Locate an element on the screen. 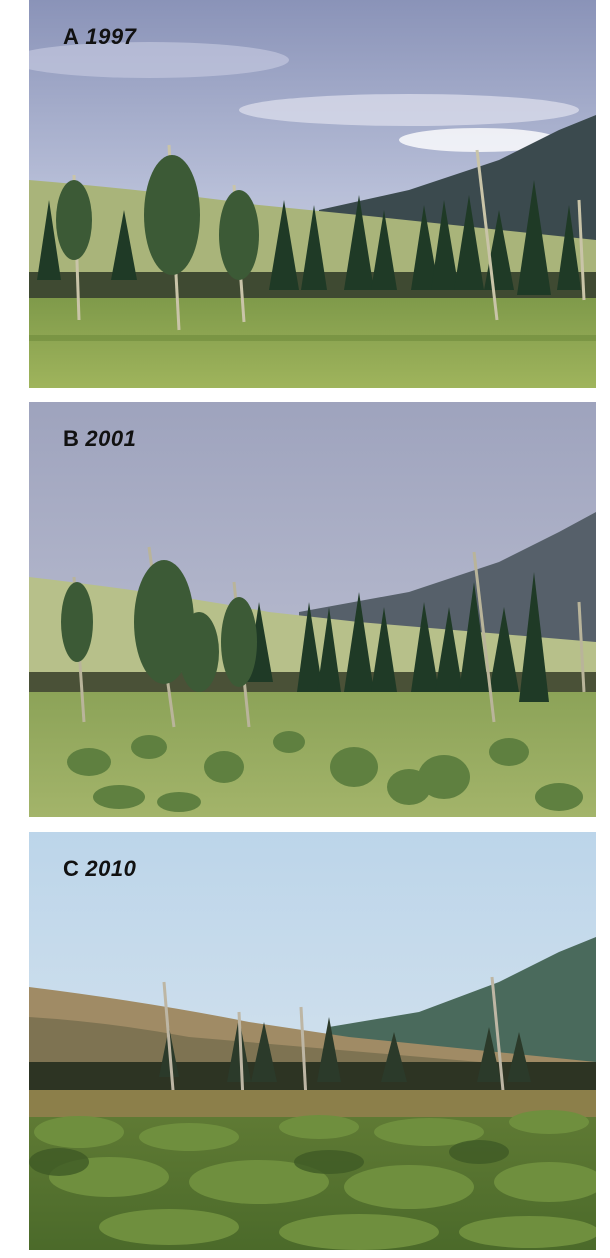 Image resolution: width=610 pixels, height=1258 pixels. panel-letter: B is located at coordinates (71, 438).